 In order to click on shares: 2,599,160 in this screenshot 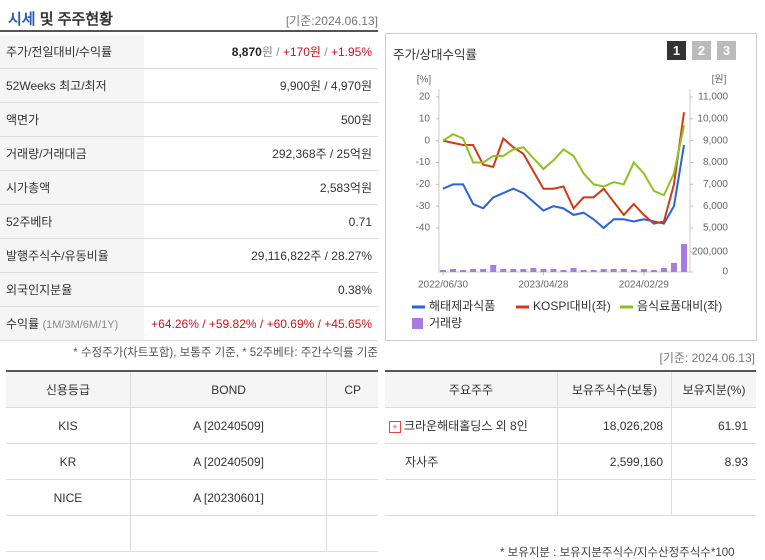, I will do `click(614, 461)`.